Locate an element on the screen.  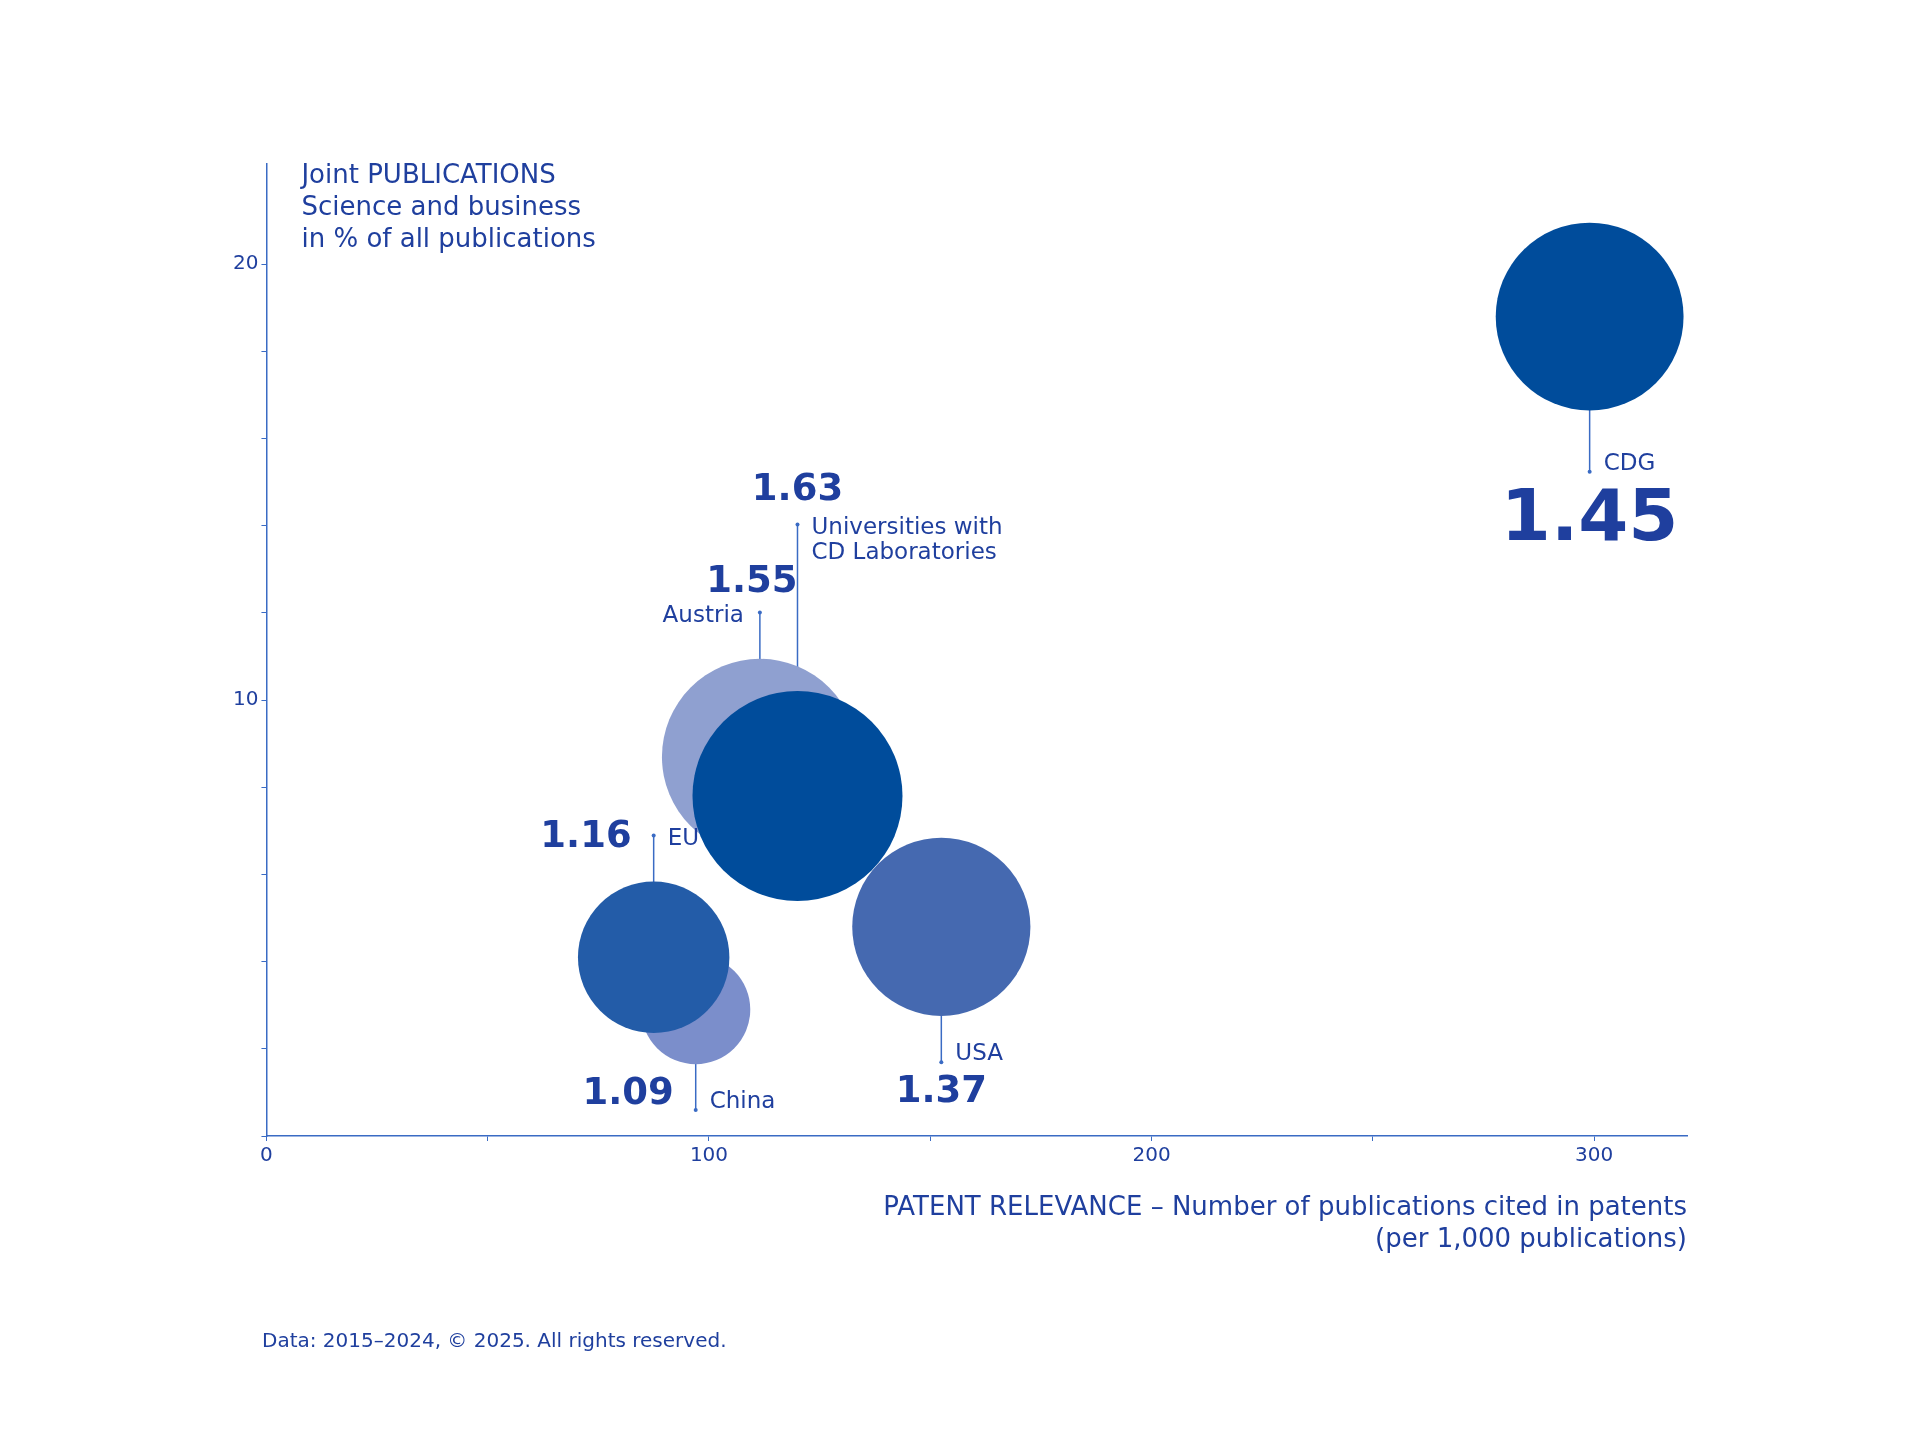
annotation: 1.63 is located at coordinates (797, 488).